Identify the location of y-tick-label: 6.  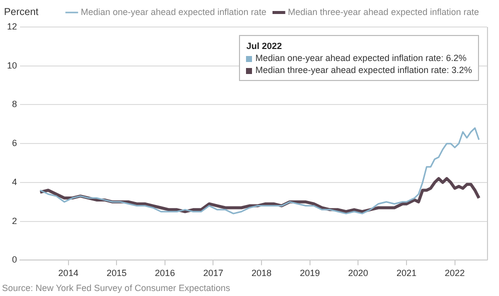
(15, 143).